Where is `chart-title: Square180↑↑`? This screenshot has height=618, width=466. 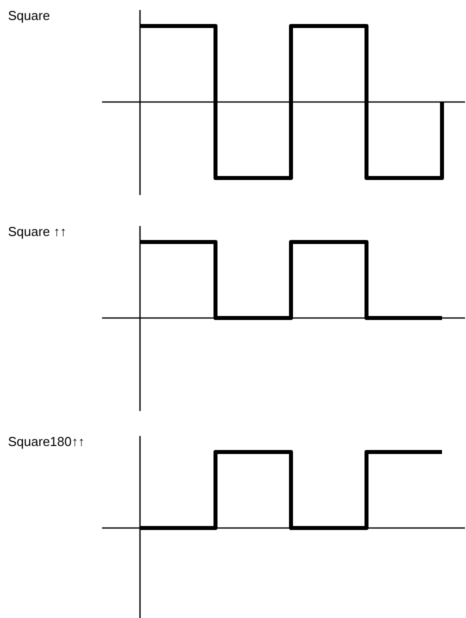 chart-title: Square180↑↑ is located at coordinates (46, 441).